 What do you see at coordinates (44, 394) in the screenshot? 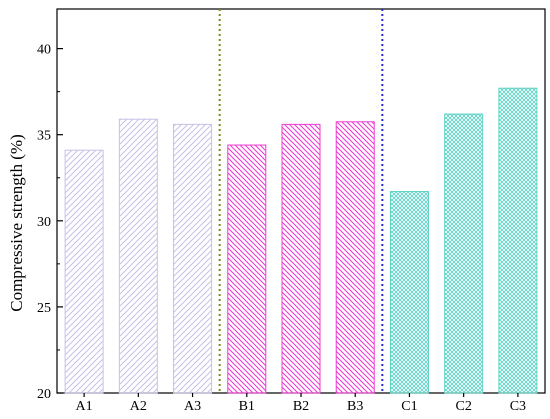
I see `y-tick-label: 20` at bounding box center [44, 394].